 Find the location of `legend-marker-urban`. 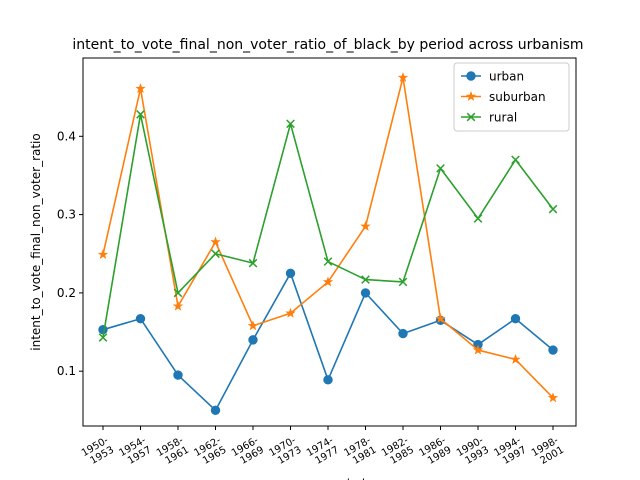

legend-marker-urban is located at coordinates (471, 76).